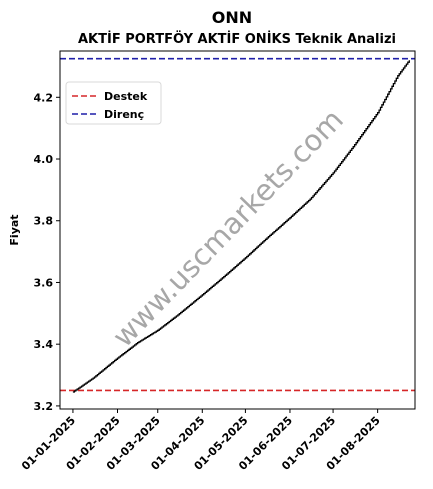 The width and height of the screenshot is (433, 489). I want to click on chart-subtitle: AKTİF PORTFÖY AKTİF ONİKS Teknik Analizi, so click(237, 39).